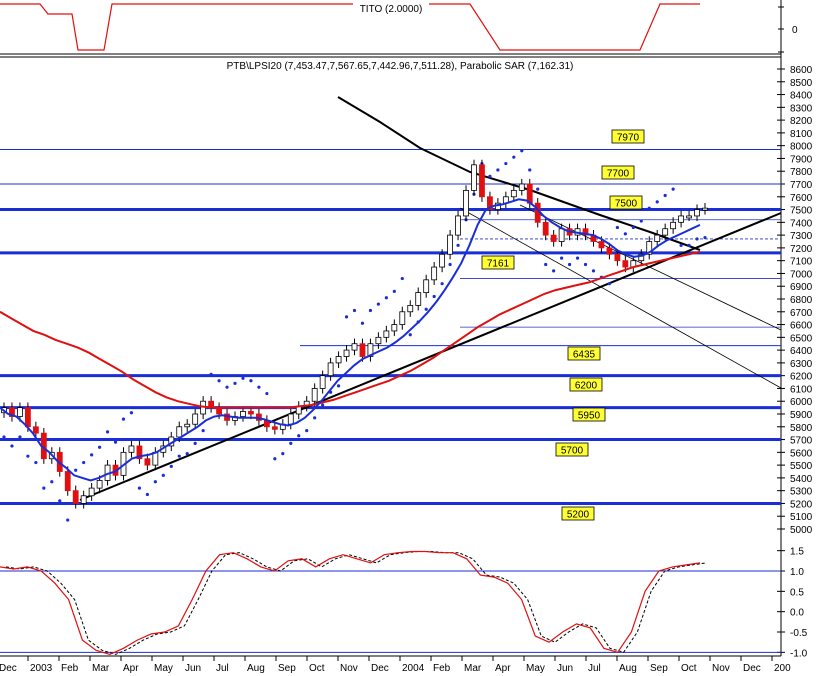  Describe the element at coordinates (801, 428) in the screenshot. I see `y-tick-label: 5800` at that location.